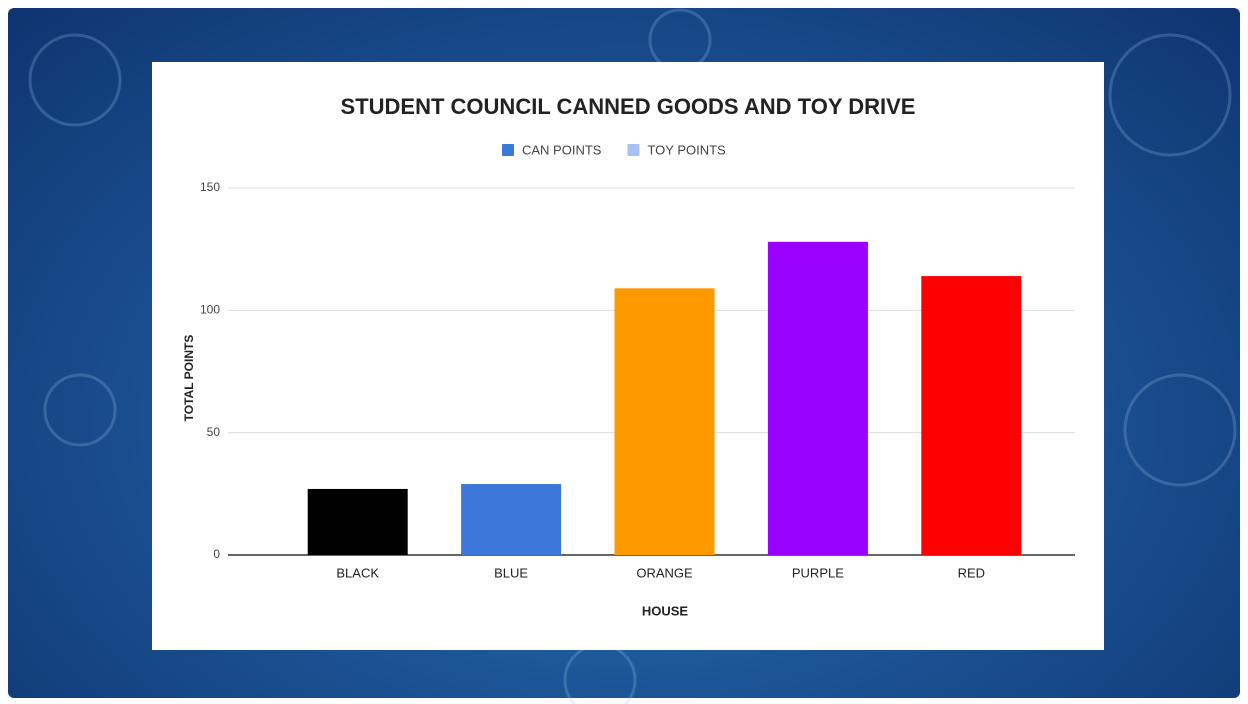 The width and height of the screenshot is (1248, 704). Describe the element at coordinates (664, 572) in the screenshot. I see `x-tick-label: ORANGE` at that location.